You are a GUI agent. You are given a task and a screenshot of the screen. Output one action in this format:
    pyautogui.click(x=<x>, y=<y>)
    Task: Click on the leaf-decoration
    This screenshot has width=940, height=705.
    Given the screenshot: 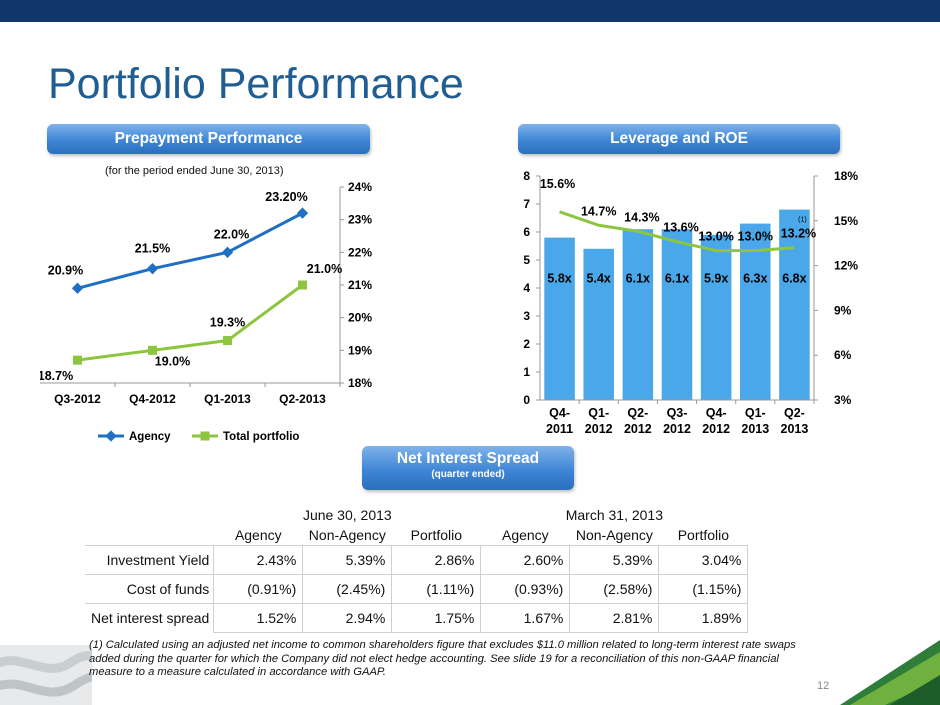 What is the action you would take?
    pyautogui.click(x=890, y=672)
    